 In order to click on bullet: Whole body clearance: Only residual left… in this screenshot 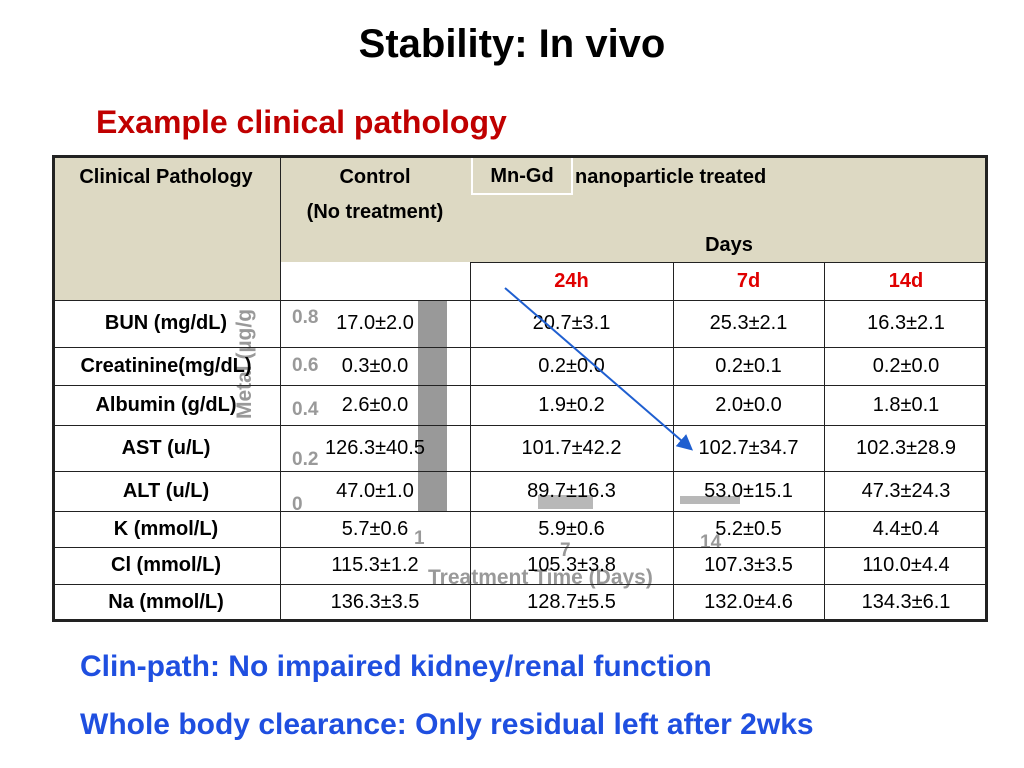, I will do `click(447, 724)`.